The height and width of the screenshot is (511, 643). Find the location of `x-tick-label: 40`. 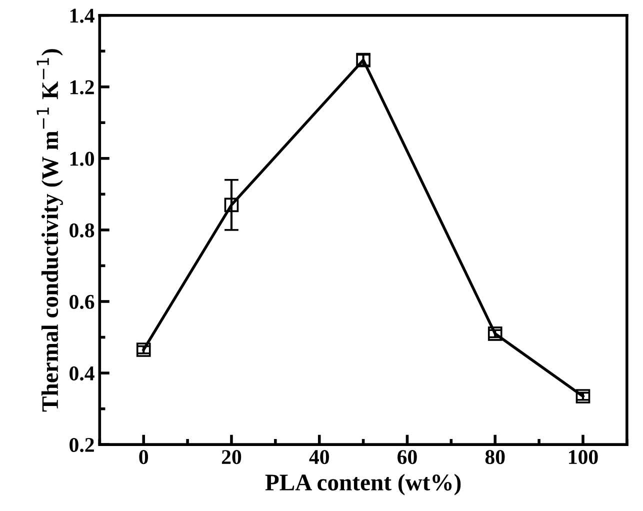

x-tick-label: 40 is located at coordinates (319, 457).